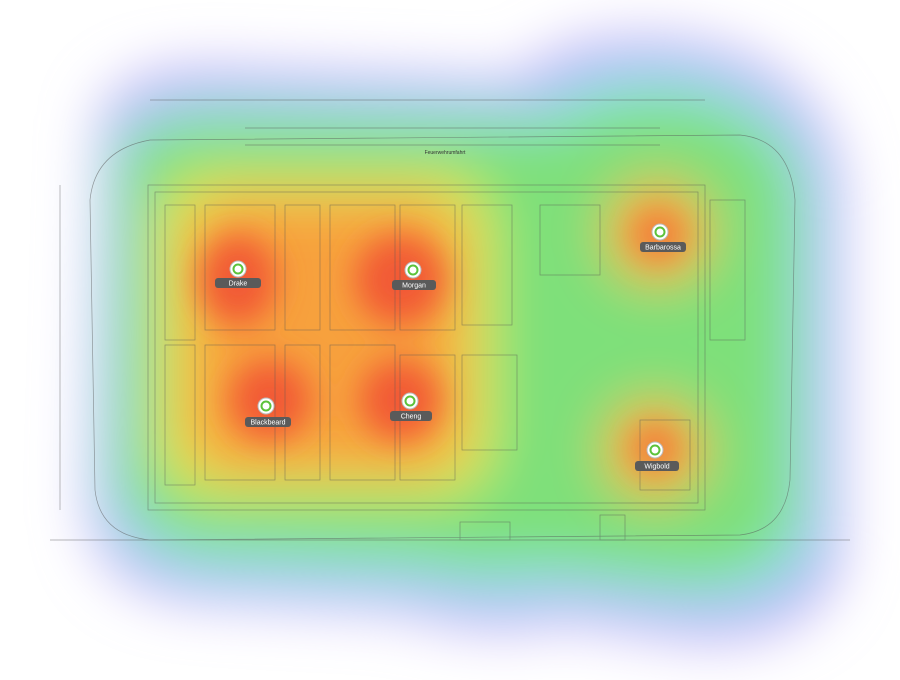  I want to click on access-point: Cheng, so click(411, 406).